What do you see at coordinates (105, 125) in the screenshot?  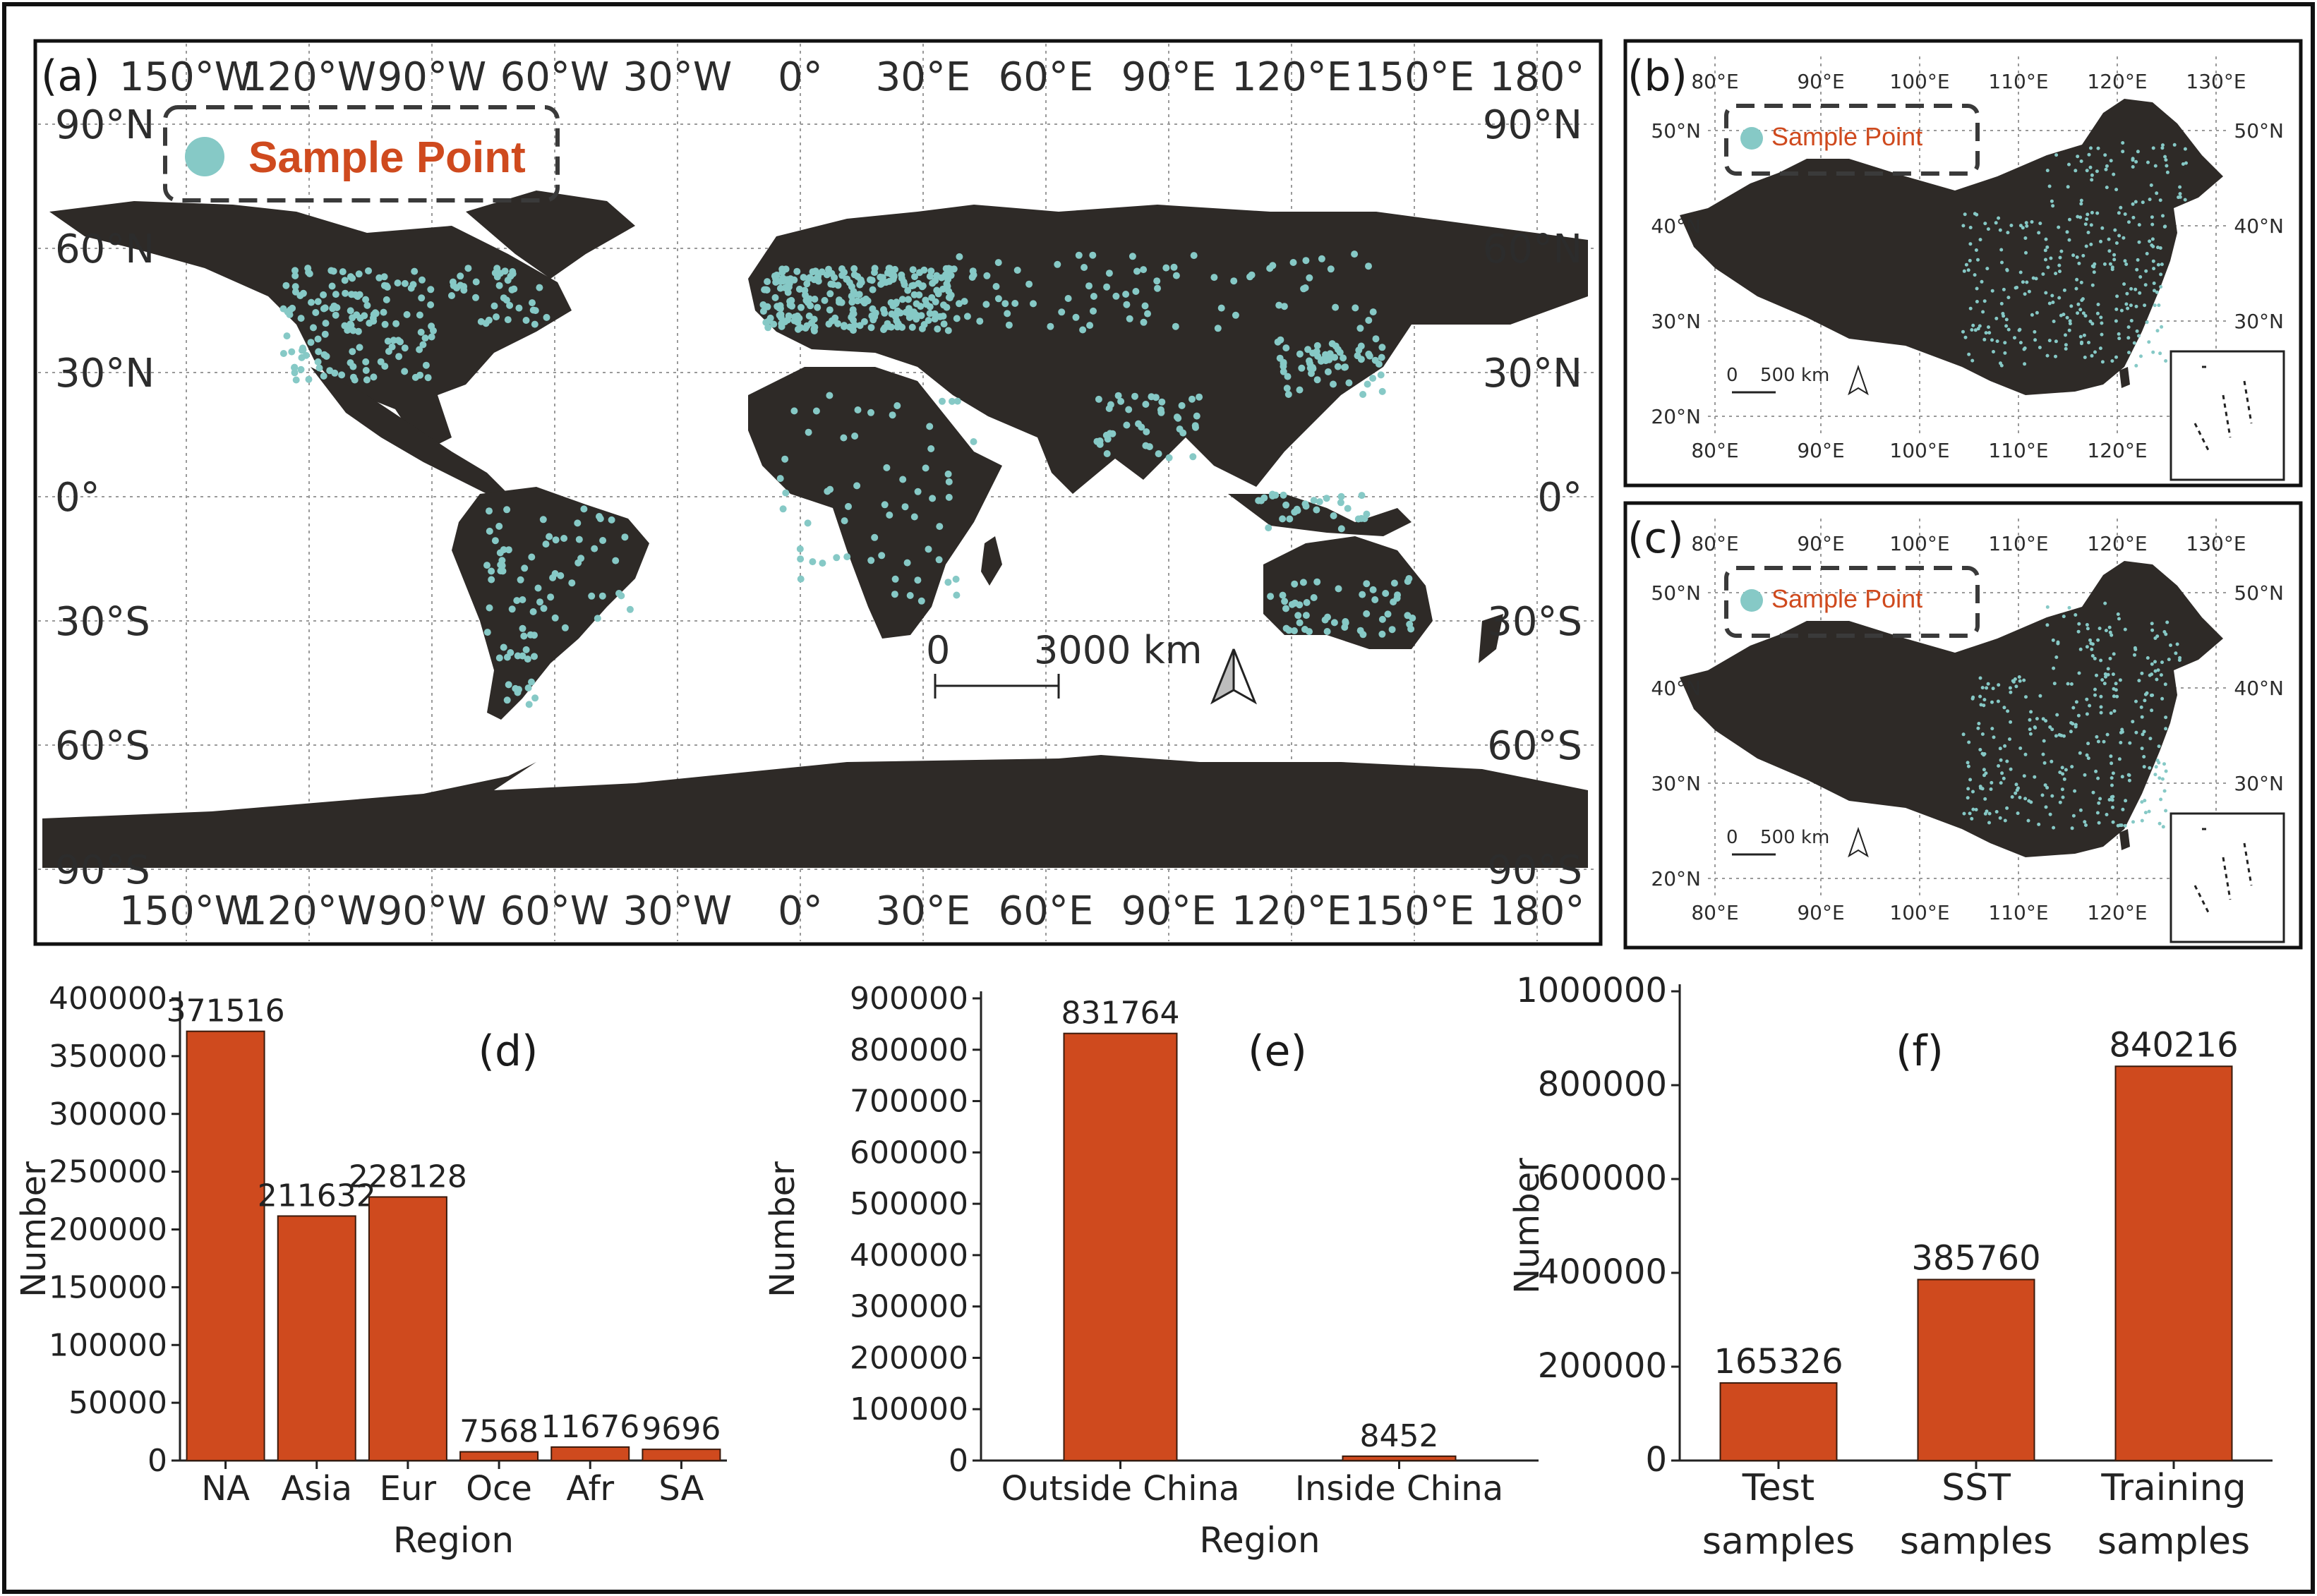 I see `lat-label-left: 90°N` at bounding box center [105, 125].